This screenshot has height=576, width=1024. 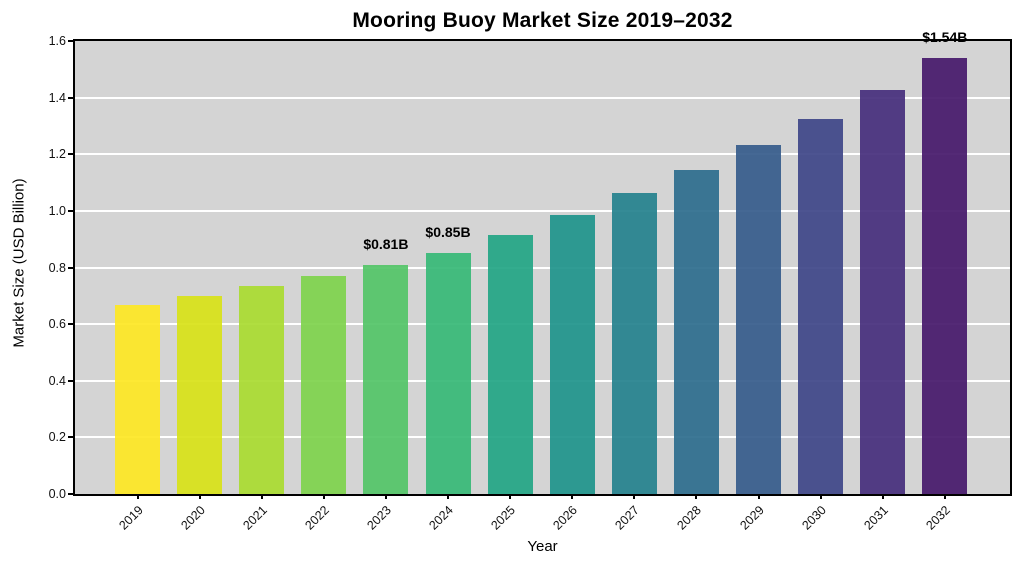 What do you see at coordinates (137, 496) in the screenshot?
I see `x-tick-mark-2019` at bounding box center [137, 496].